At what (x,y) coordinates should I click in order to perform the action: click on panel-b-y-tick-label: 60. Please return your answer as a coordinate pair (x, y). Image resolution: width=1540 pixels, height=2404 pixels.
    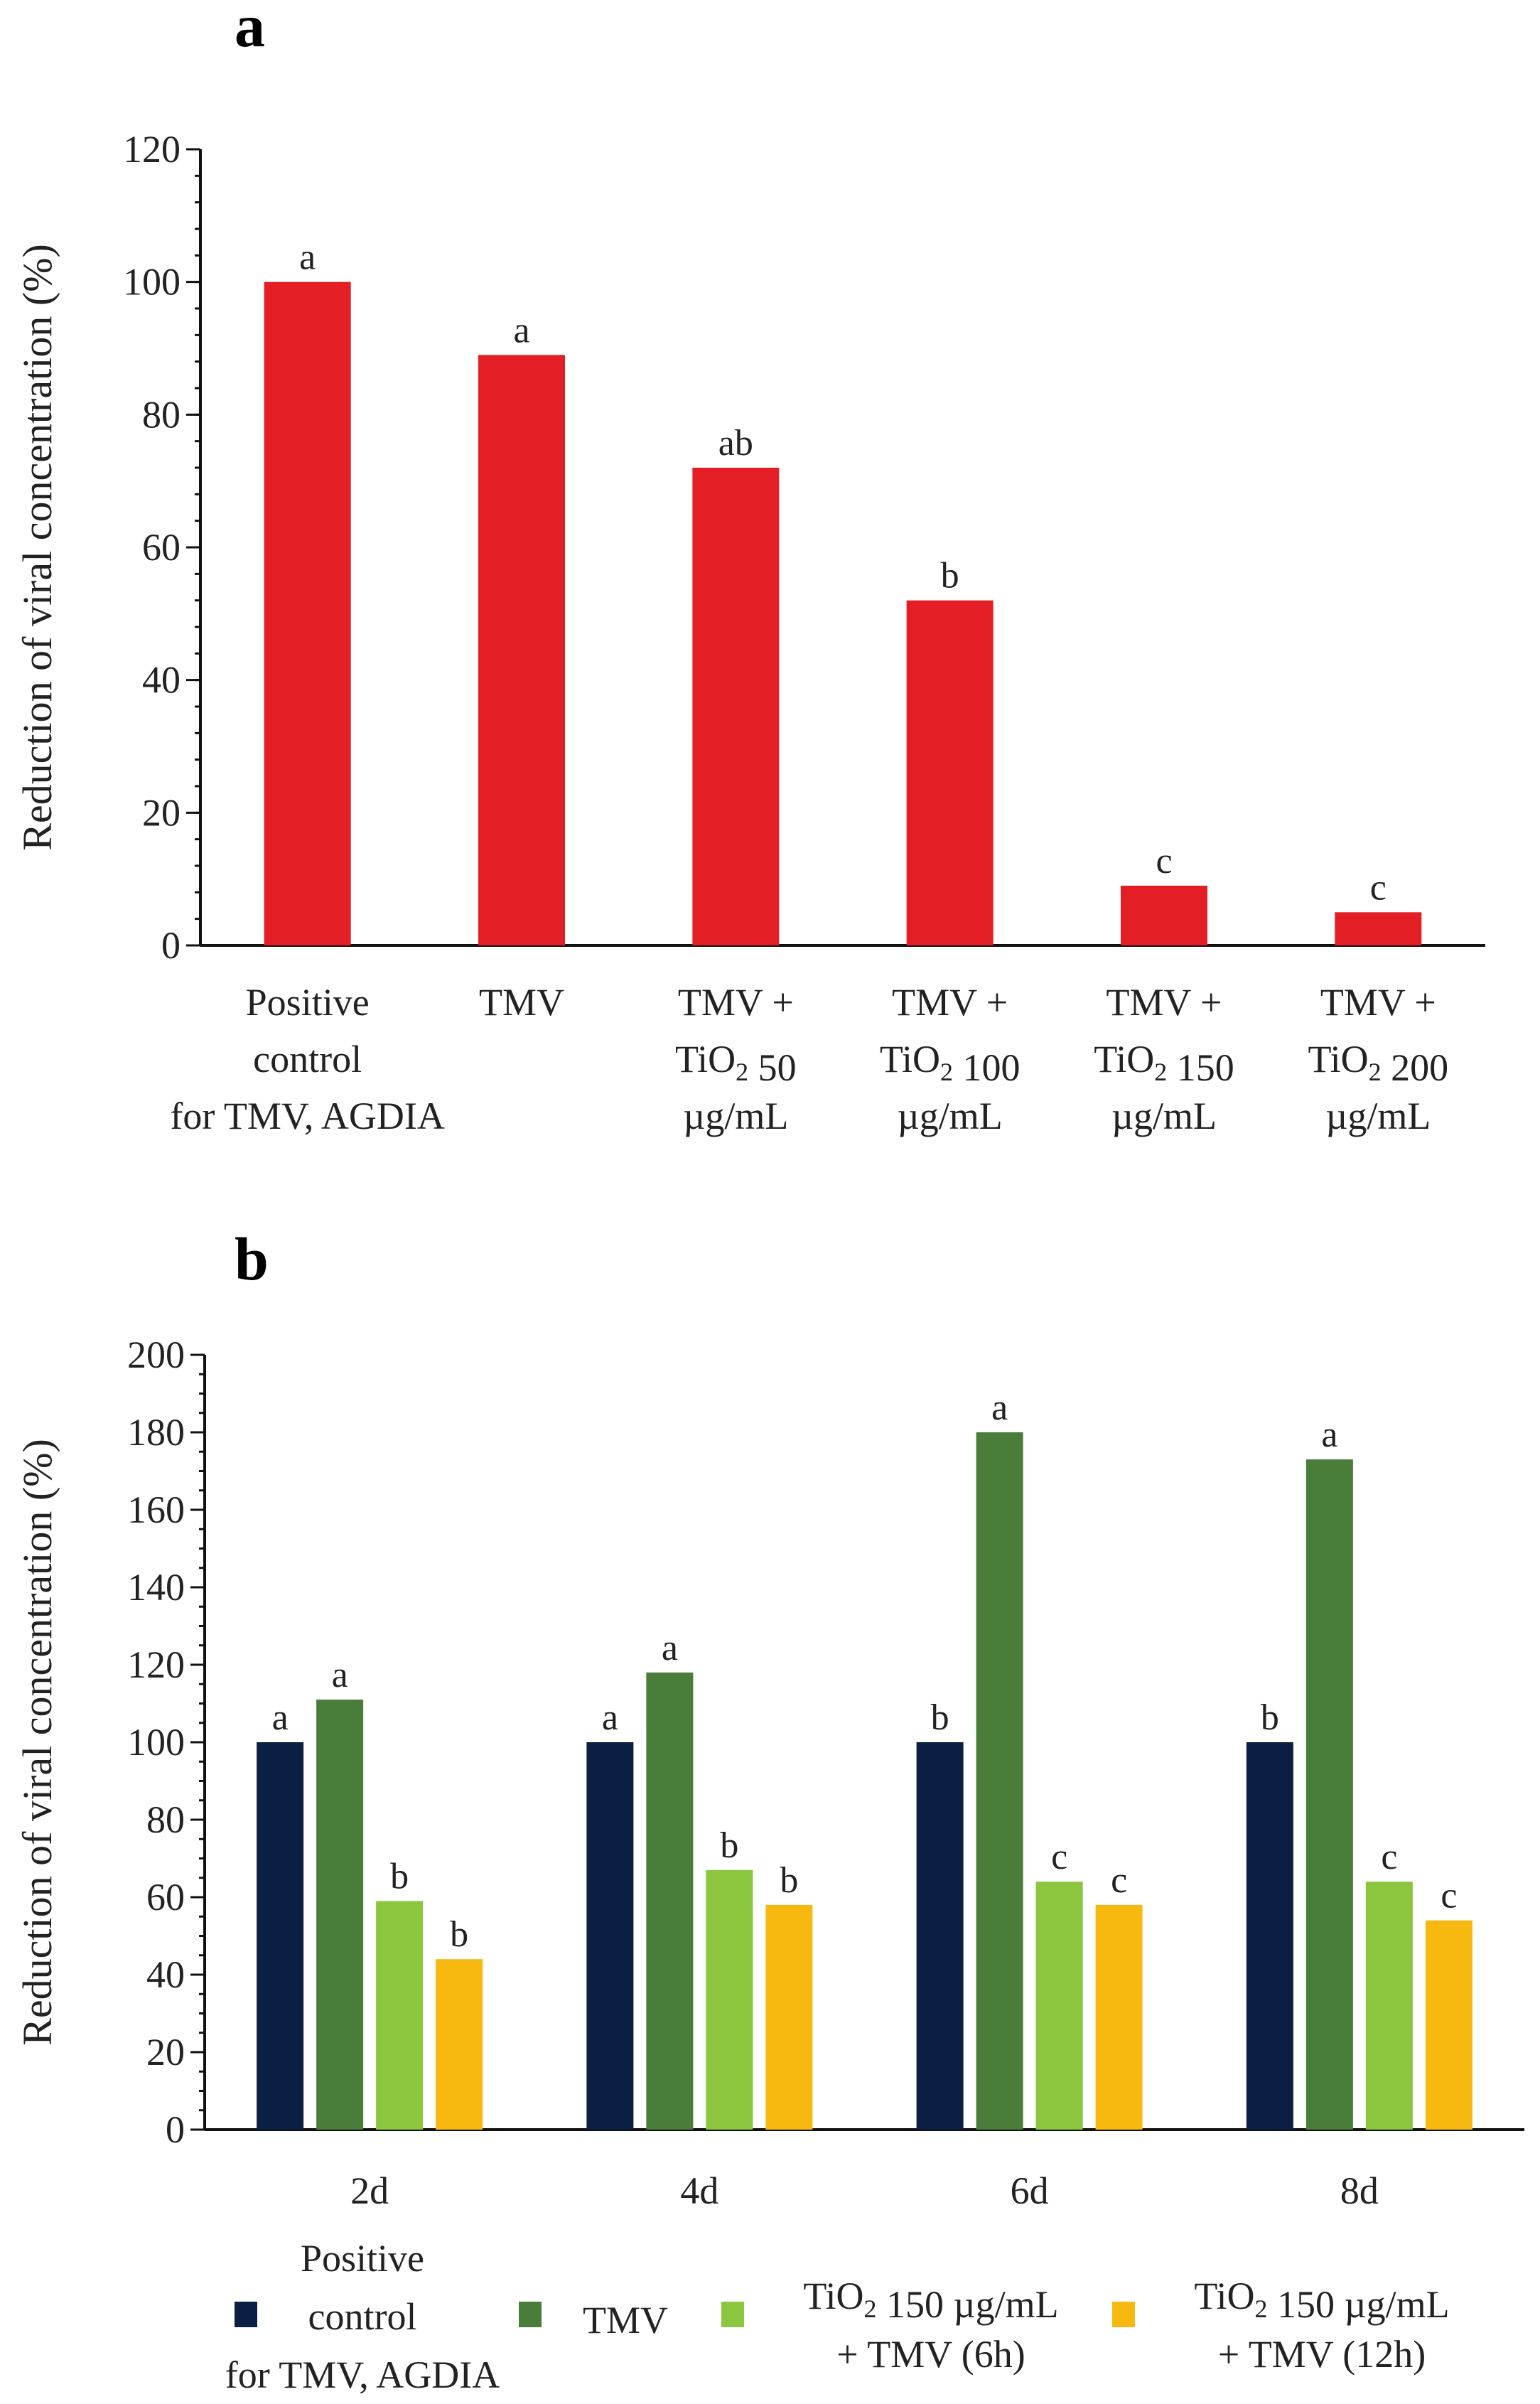
    Looking at the image, I should click on (165, 1898).